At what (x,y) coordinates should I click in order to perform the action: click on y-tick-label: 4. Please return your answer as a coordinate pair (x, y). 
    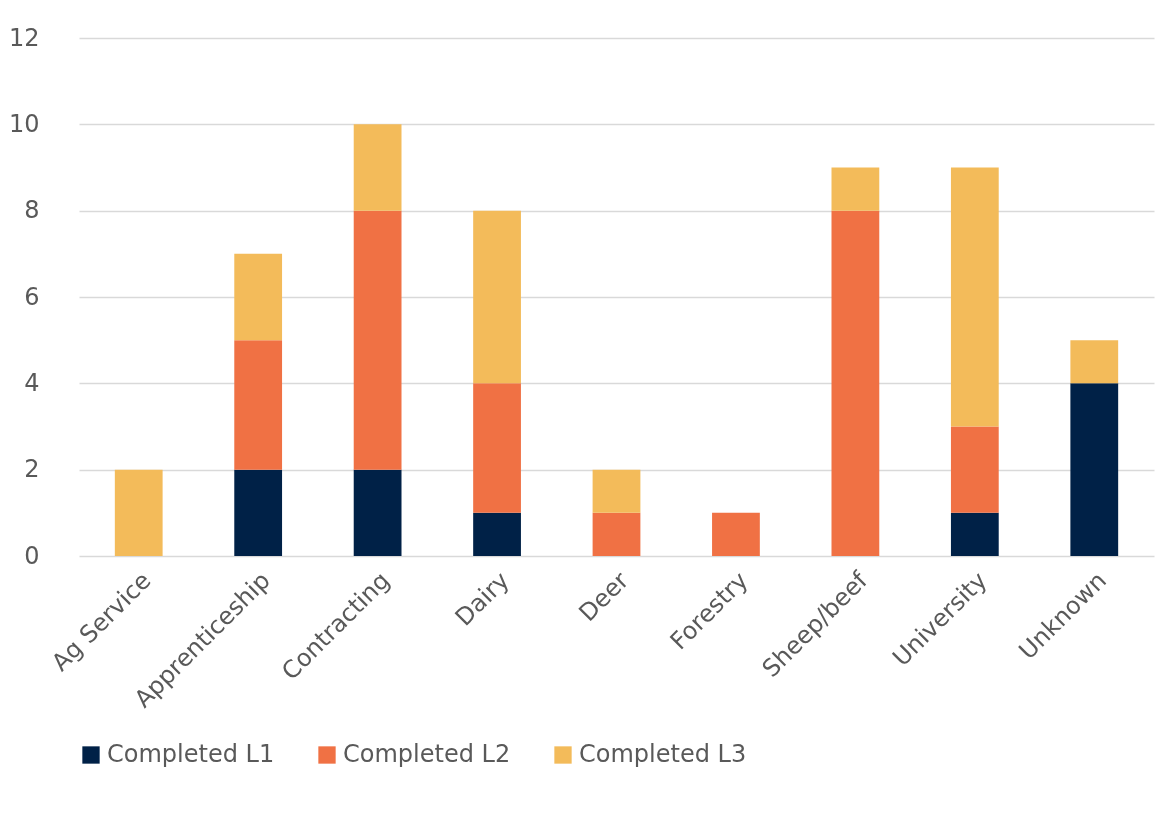
    Looking at the image, I should click on (32, 382).